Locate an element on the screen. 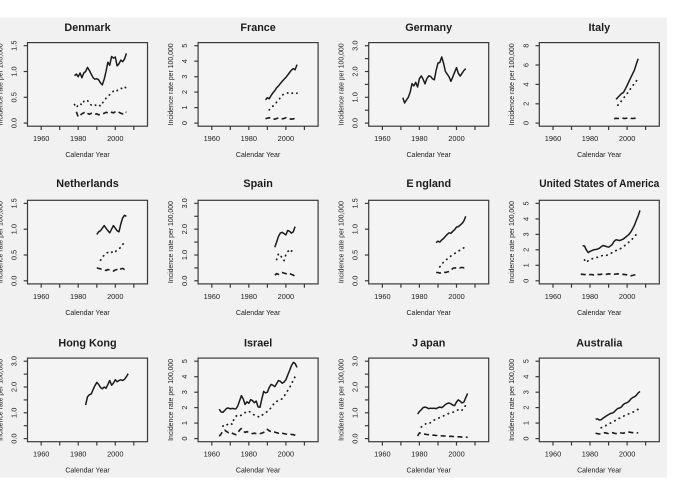  svg-text: Israel is located at coordinates (258, 343).